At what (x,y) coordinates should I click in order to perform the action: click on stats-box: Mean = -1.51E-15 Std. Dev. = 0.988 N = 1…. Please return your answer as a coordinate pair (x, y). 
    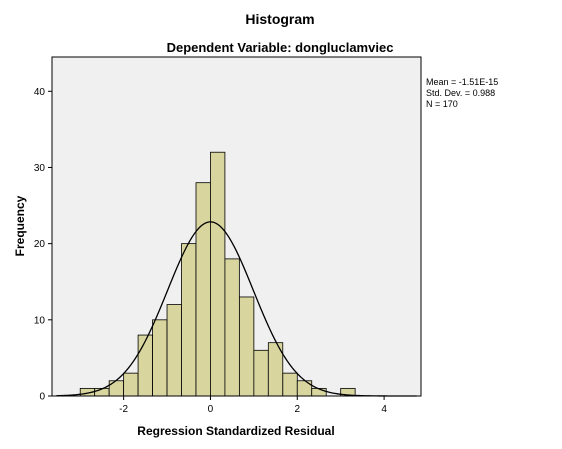
    Looking at the image, I should click on (462, 93).